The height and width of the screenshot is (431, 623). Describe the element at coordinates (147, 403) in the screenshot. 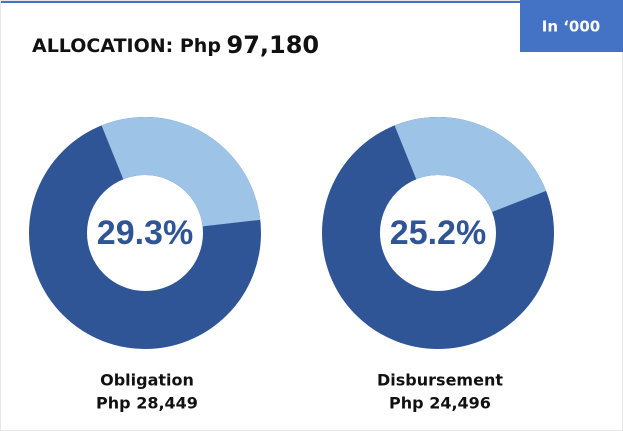

I see `donut-amount: Php 28,449` at that location.